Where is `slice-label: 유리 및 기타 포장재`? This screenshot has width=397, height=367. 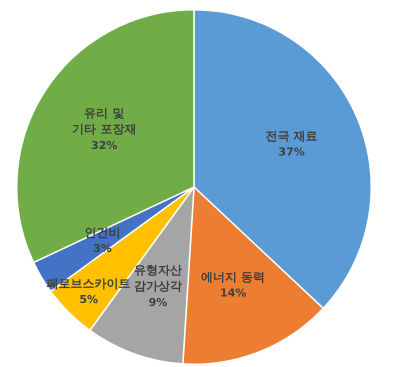 slice-label: 유리 및 기타 포장재 is located at coordinates (104, 121).